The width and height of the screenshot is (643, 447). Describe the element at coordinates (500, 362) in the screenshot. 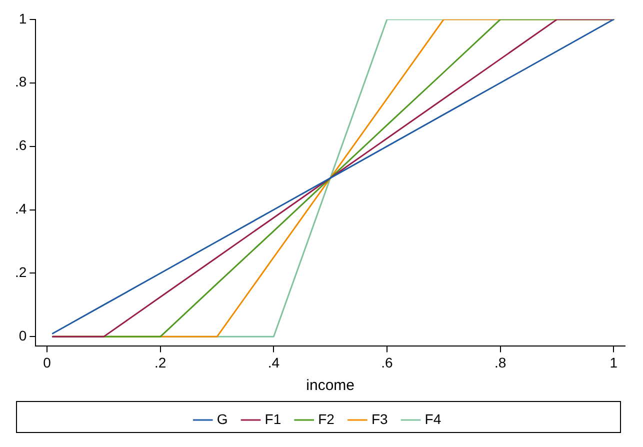

I see `x-tick-label: .8` at that location.